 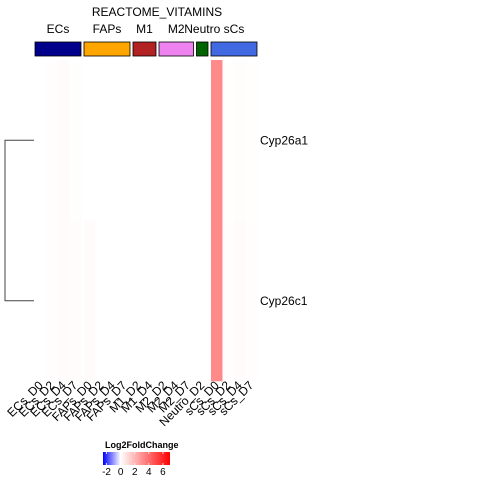 I want to click on group-bar-ecs, so click(x=58, y=49).